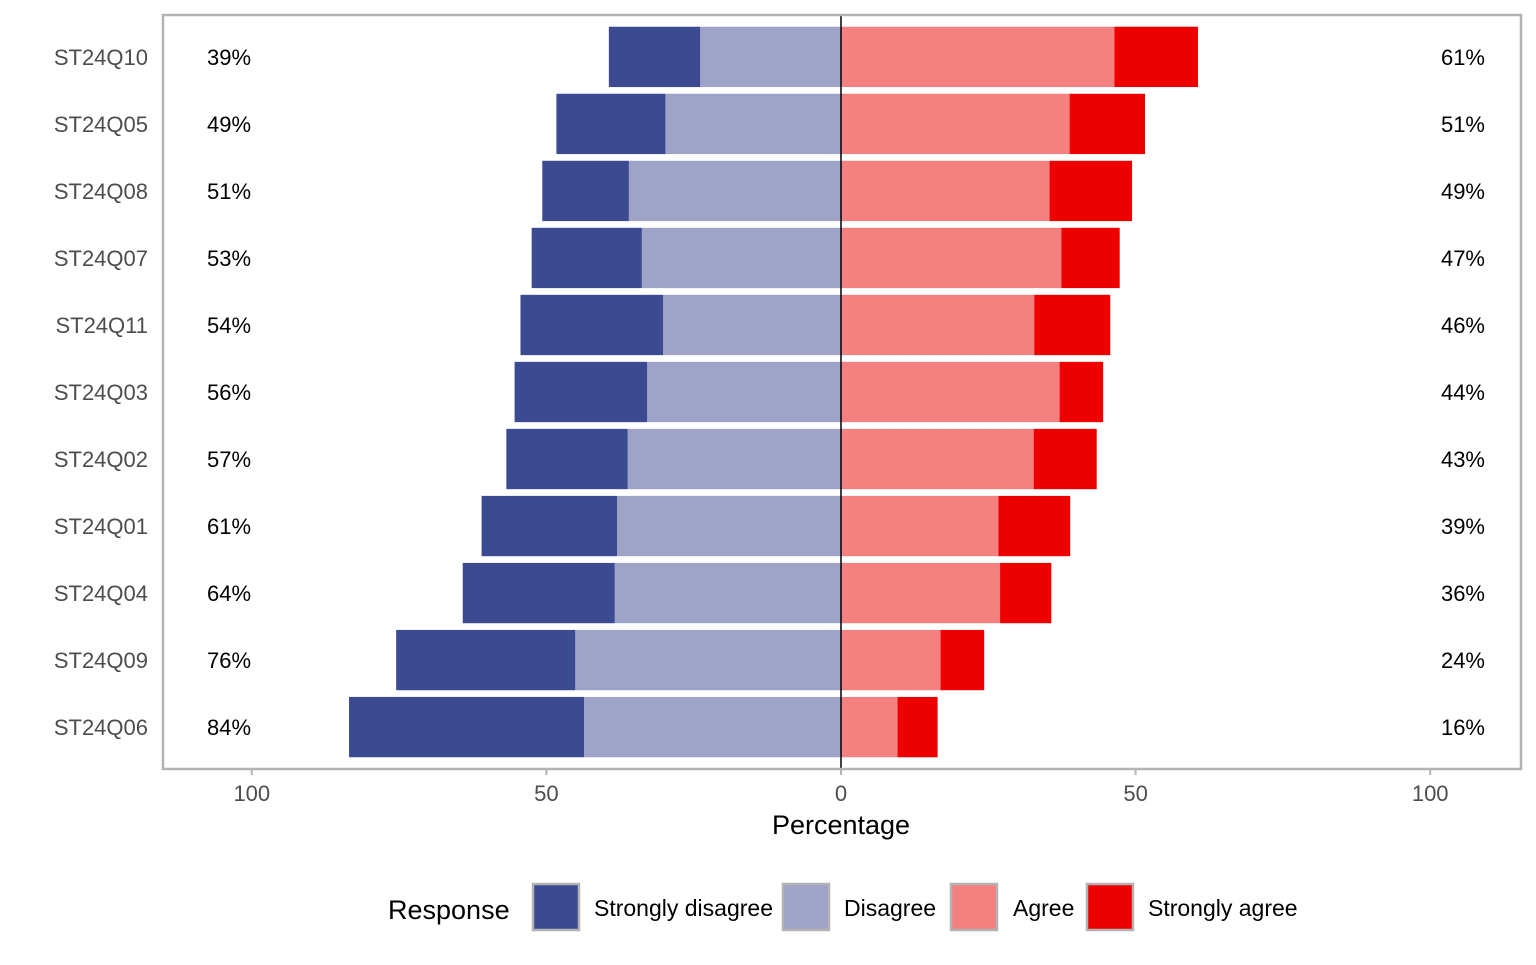 This screenshot has height=965, width=1536. Describe the element at coordinates (101, 57) in the screenshot. I see `category-label: ST24Q10` at that location.